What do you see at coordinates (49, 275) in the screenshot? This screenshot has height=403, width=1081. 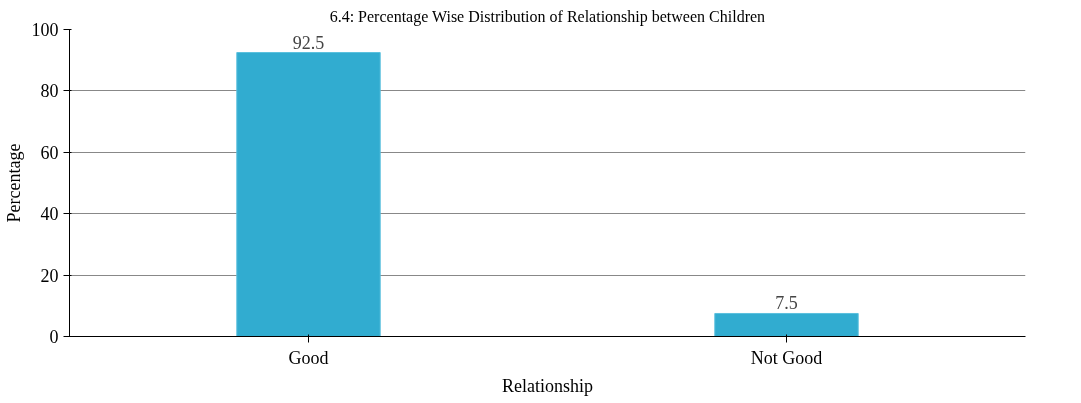 I see `y-tick-label: 20` at bounding box center [49, 275].